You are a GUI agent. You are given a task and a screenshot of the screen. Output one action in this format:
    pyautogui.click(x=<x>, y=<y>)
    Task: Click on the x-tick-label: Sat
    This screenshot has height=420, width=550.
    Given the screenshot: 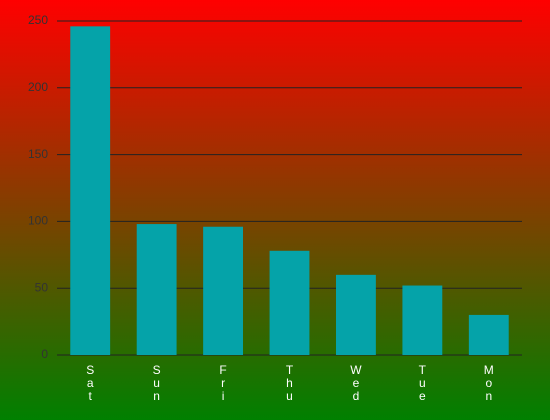 What is the action you would take?
    pyautogui.click(x=90, y=382)
    